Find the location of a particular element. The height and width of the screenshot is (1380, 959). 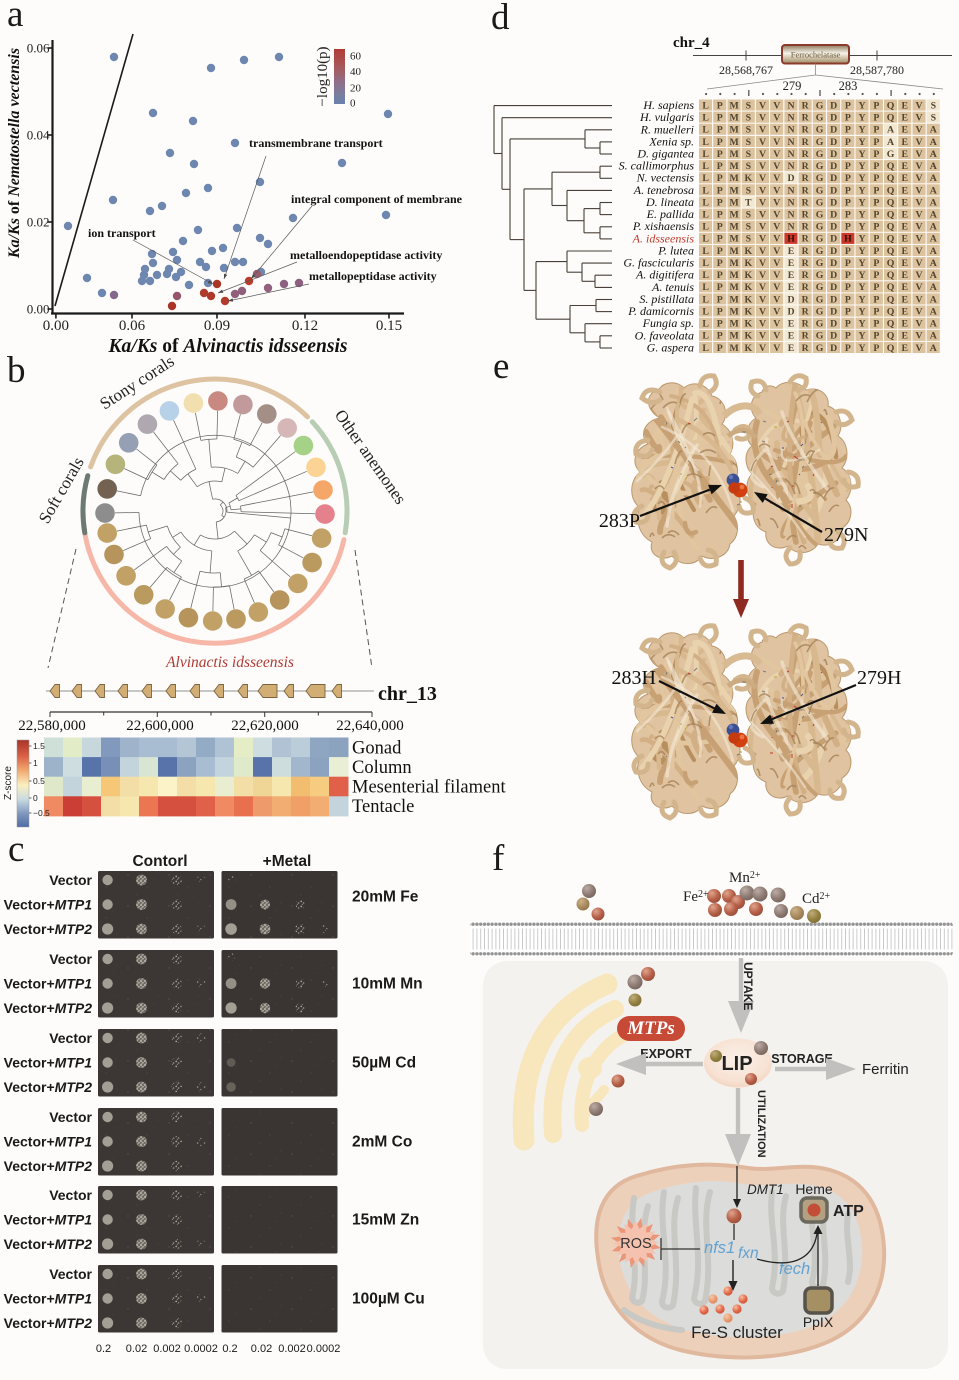

svg-text: 279 is located at coordinates (792, 86).